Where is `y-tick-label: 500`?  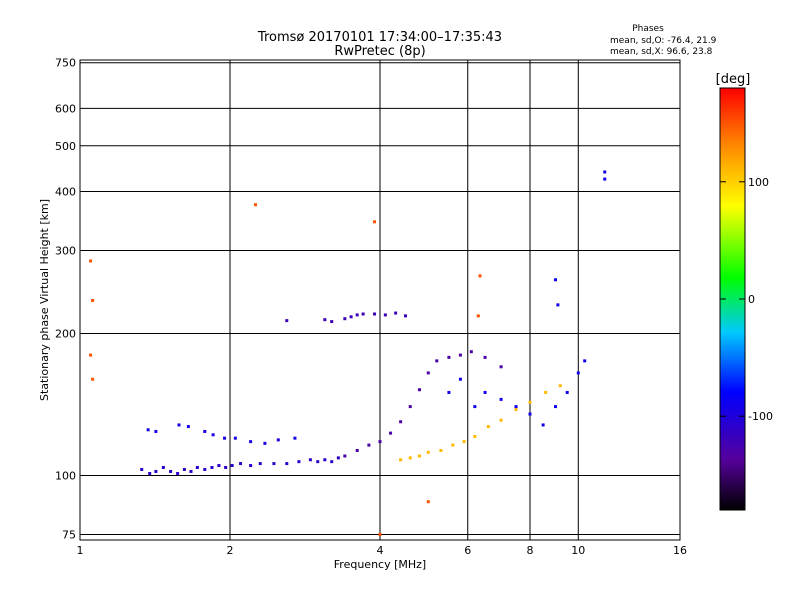
y-tick-label: 500 is located at coordinates (65, 146).